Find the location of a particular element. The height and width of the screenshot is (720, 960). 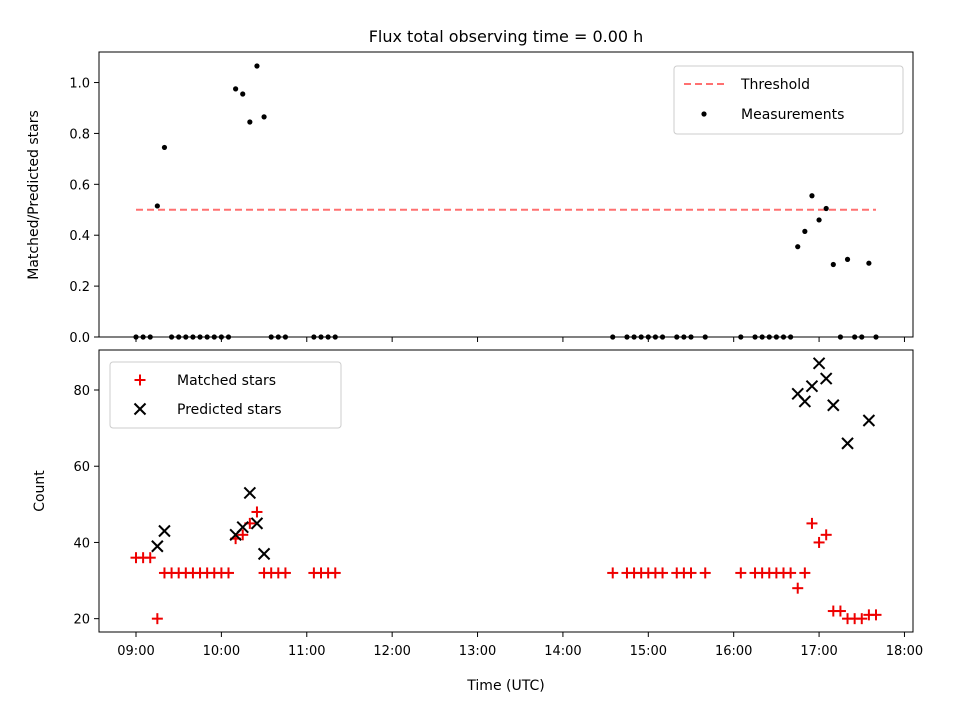

top-y-ticks: 0.0 0.2 0.4 0.6 0.8 1.0 is located at coordinates (84, 211).